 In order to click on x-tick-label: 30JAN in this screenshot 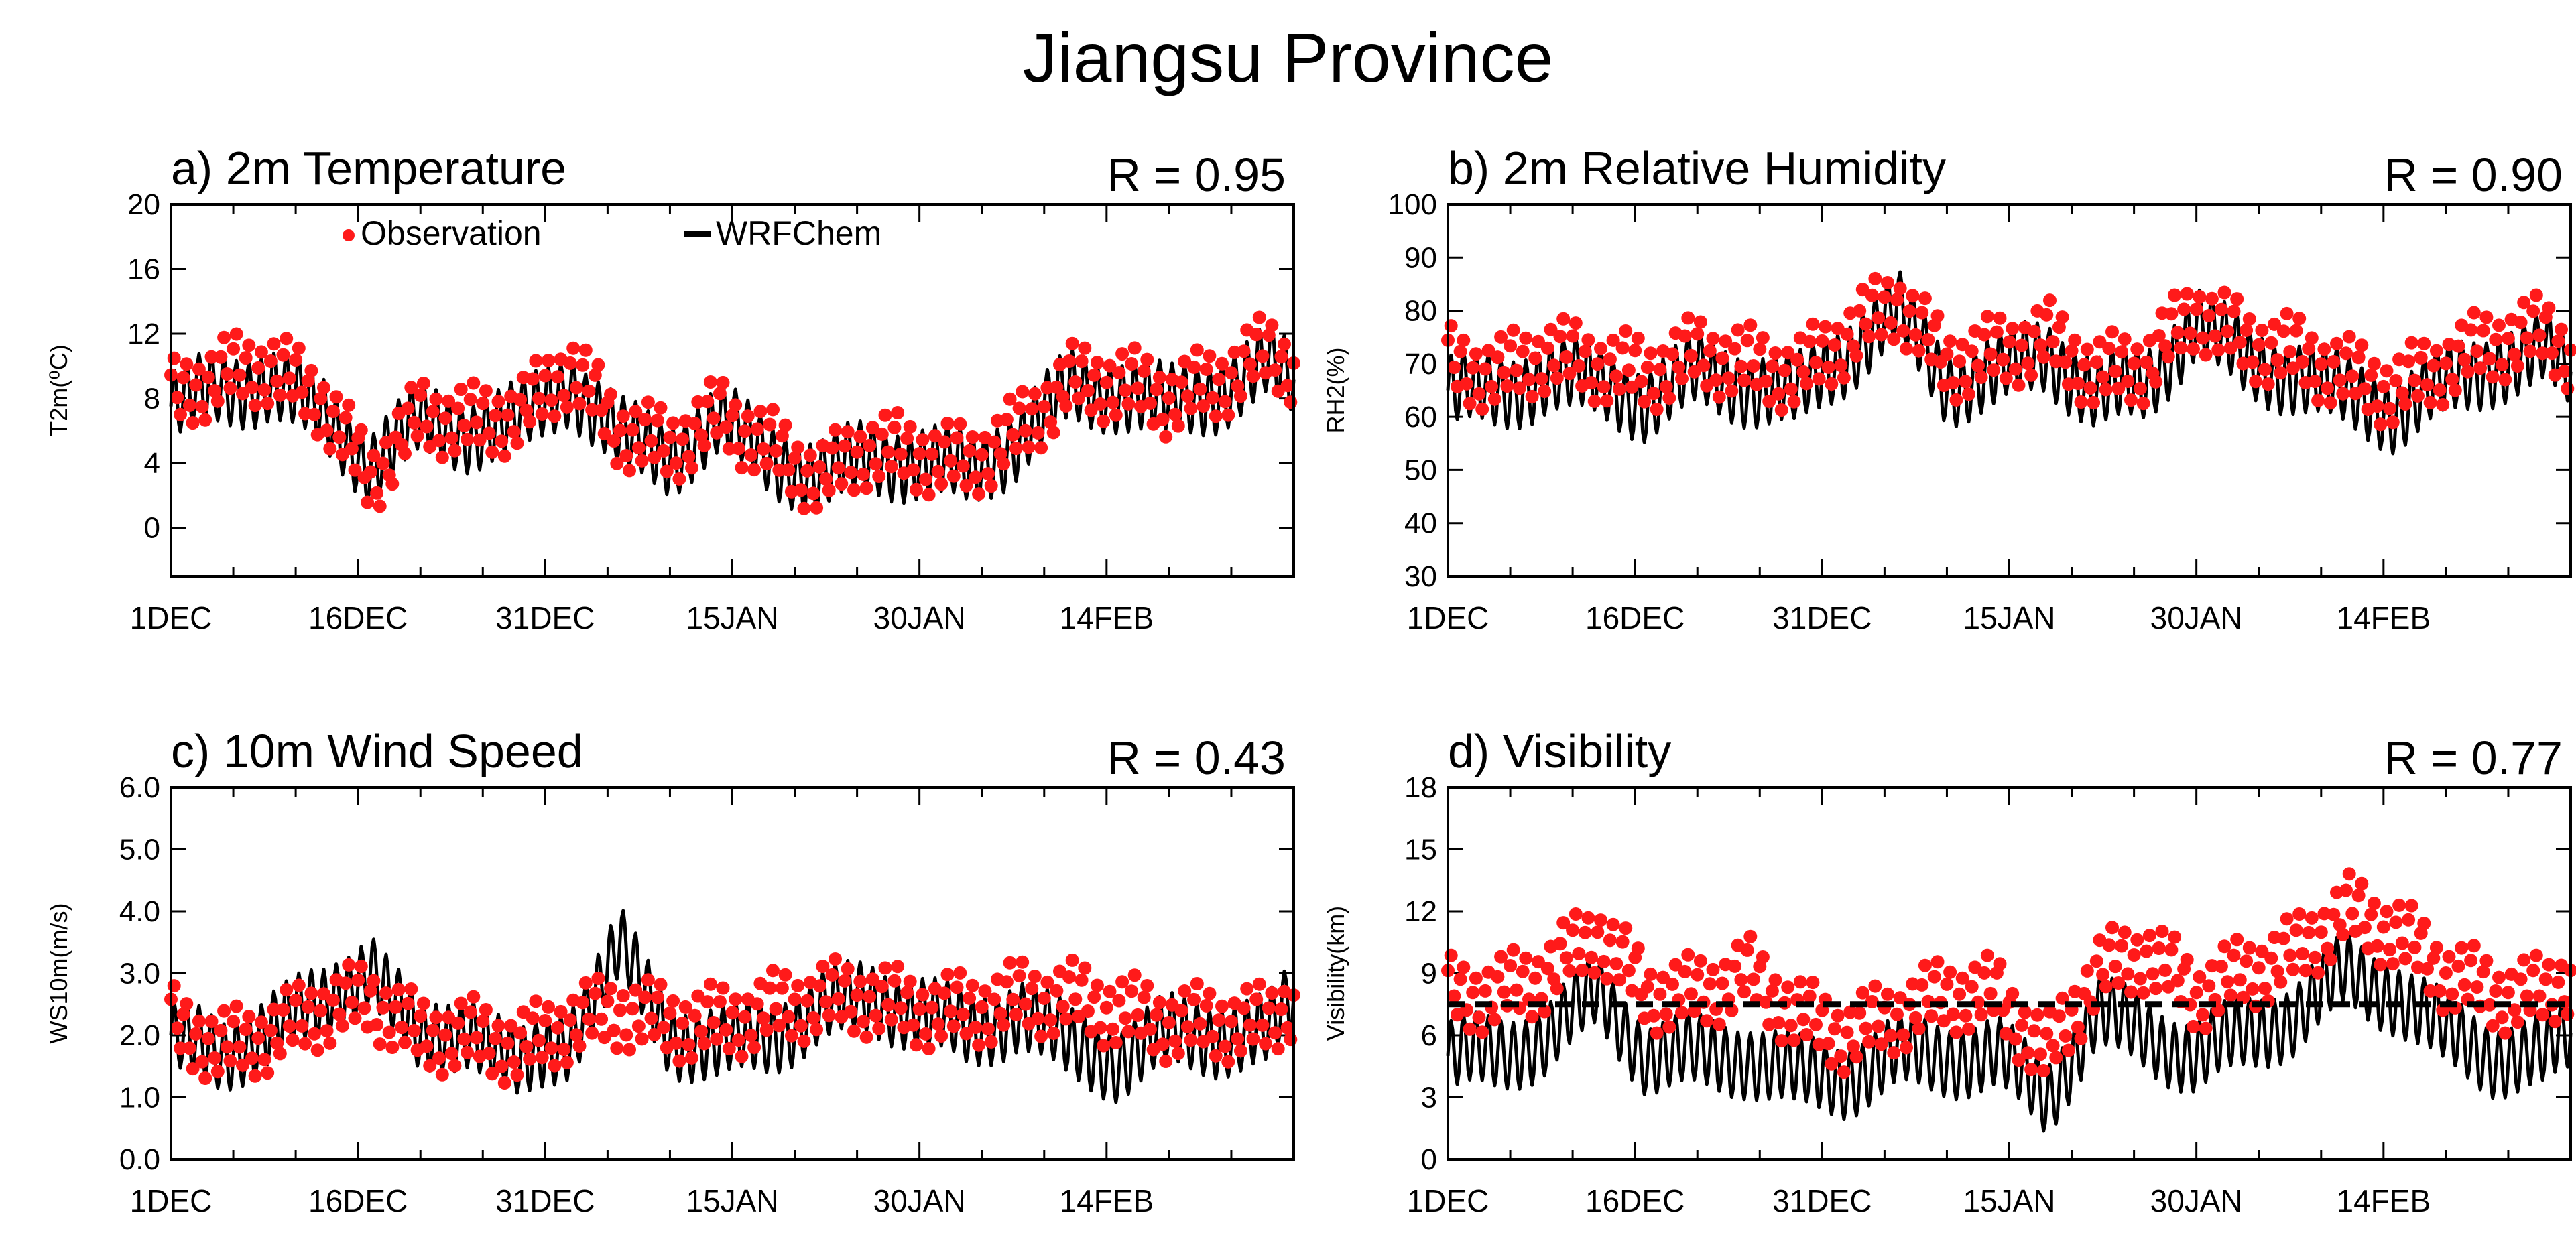, I will do `click(2196, 617)`.